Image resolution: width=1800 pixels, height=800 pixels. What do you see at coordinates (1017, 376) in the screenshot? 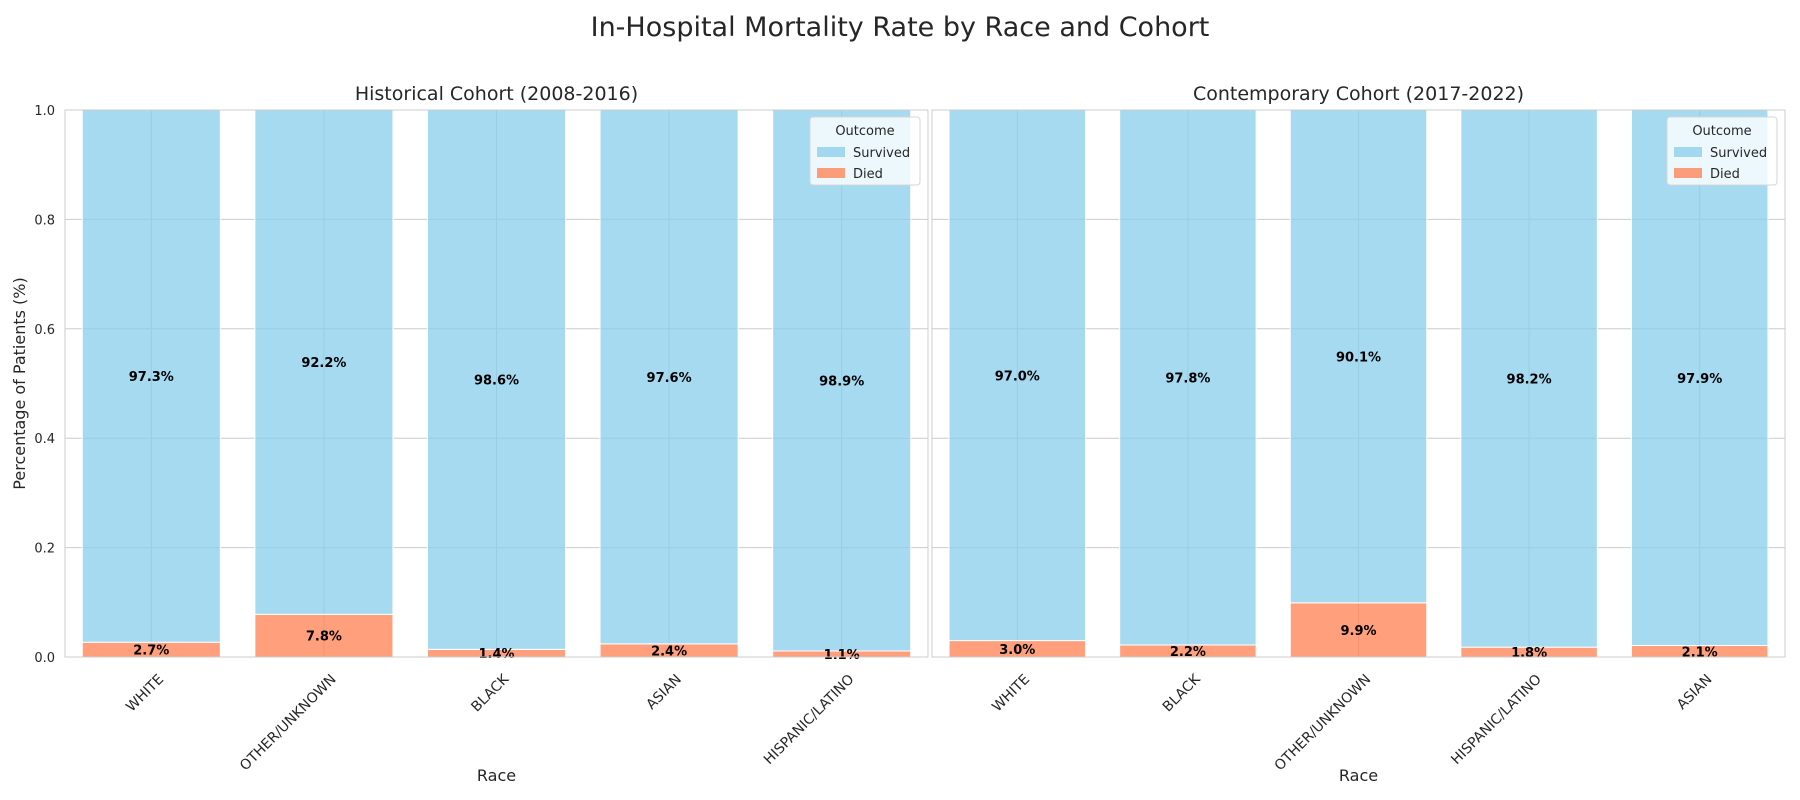
I see `data-label-survived: 97.0%` at bounding box center [1017, 376].